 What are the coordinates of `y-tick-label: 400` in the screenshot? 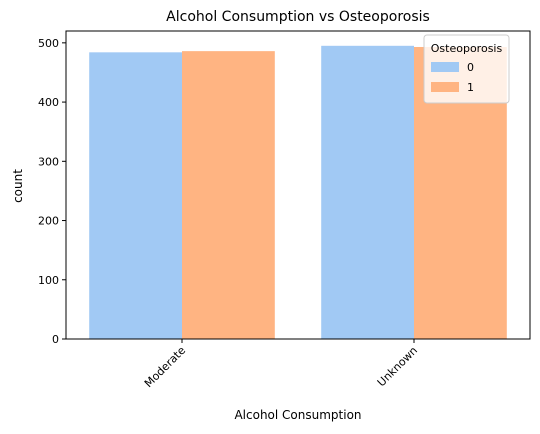 It's located at (48, 102).